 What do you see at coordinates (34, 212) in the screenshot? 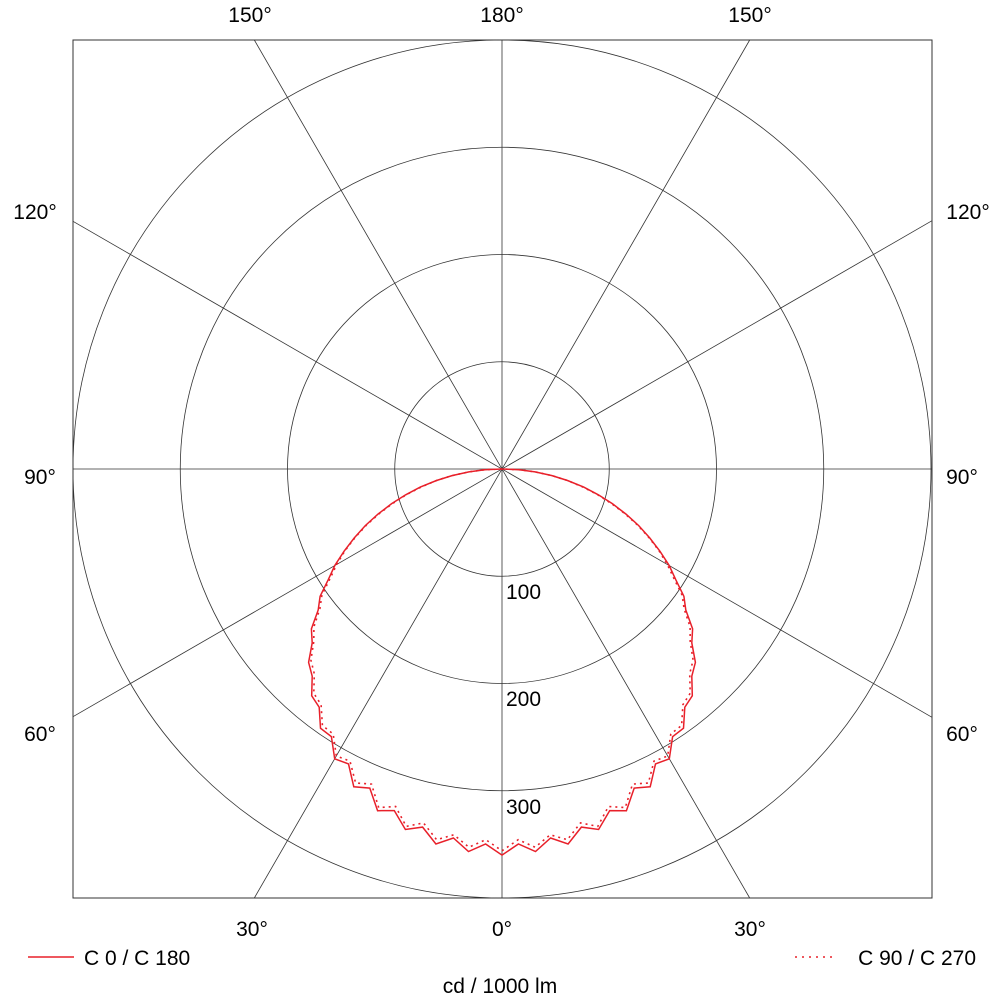
I see `angle-label-120-left: 120°` at bounding box center [34, 212].